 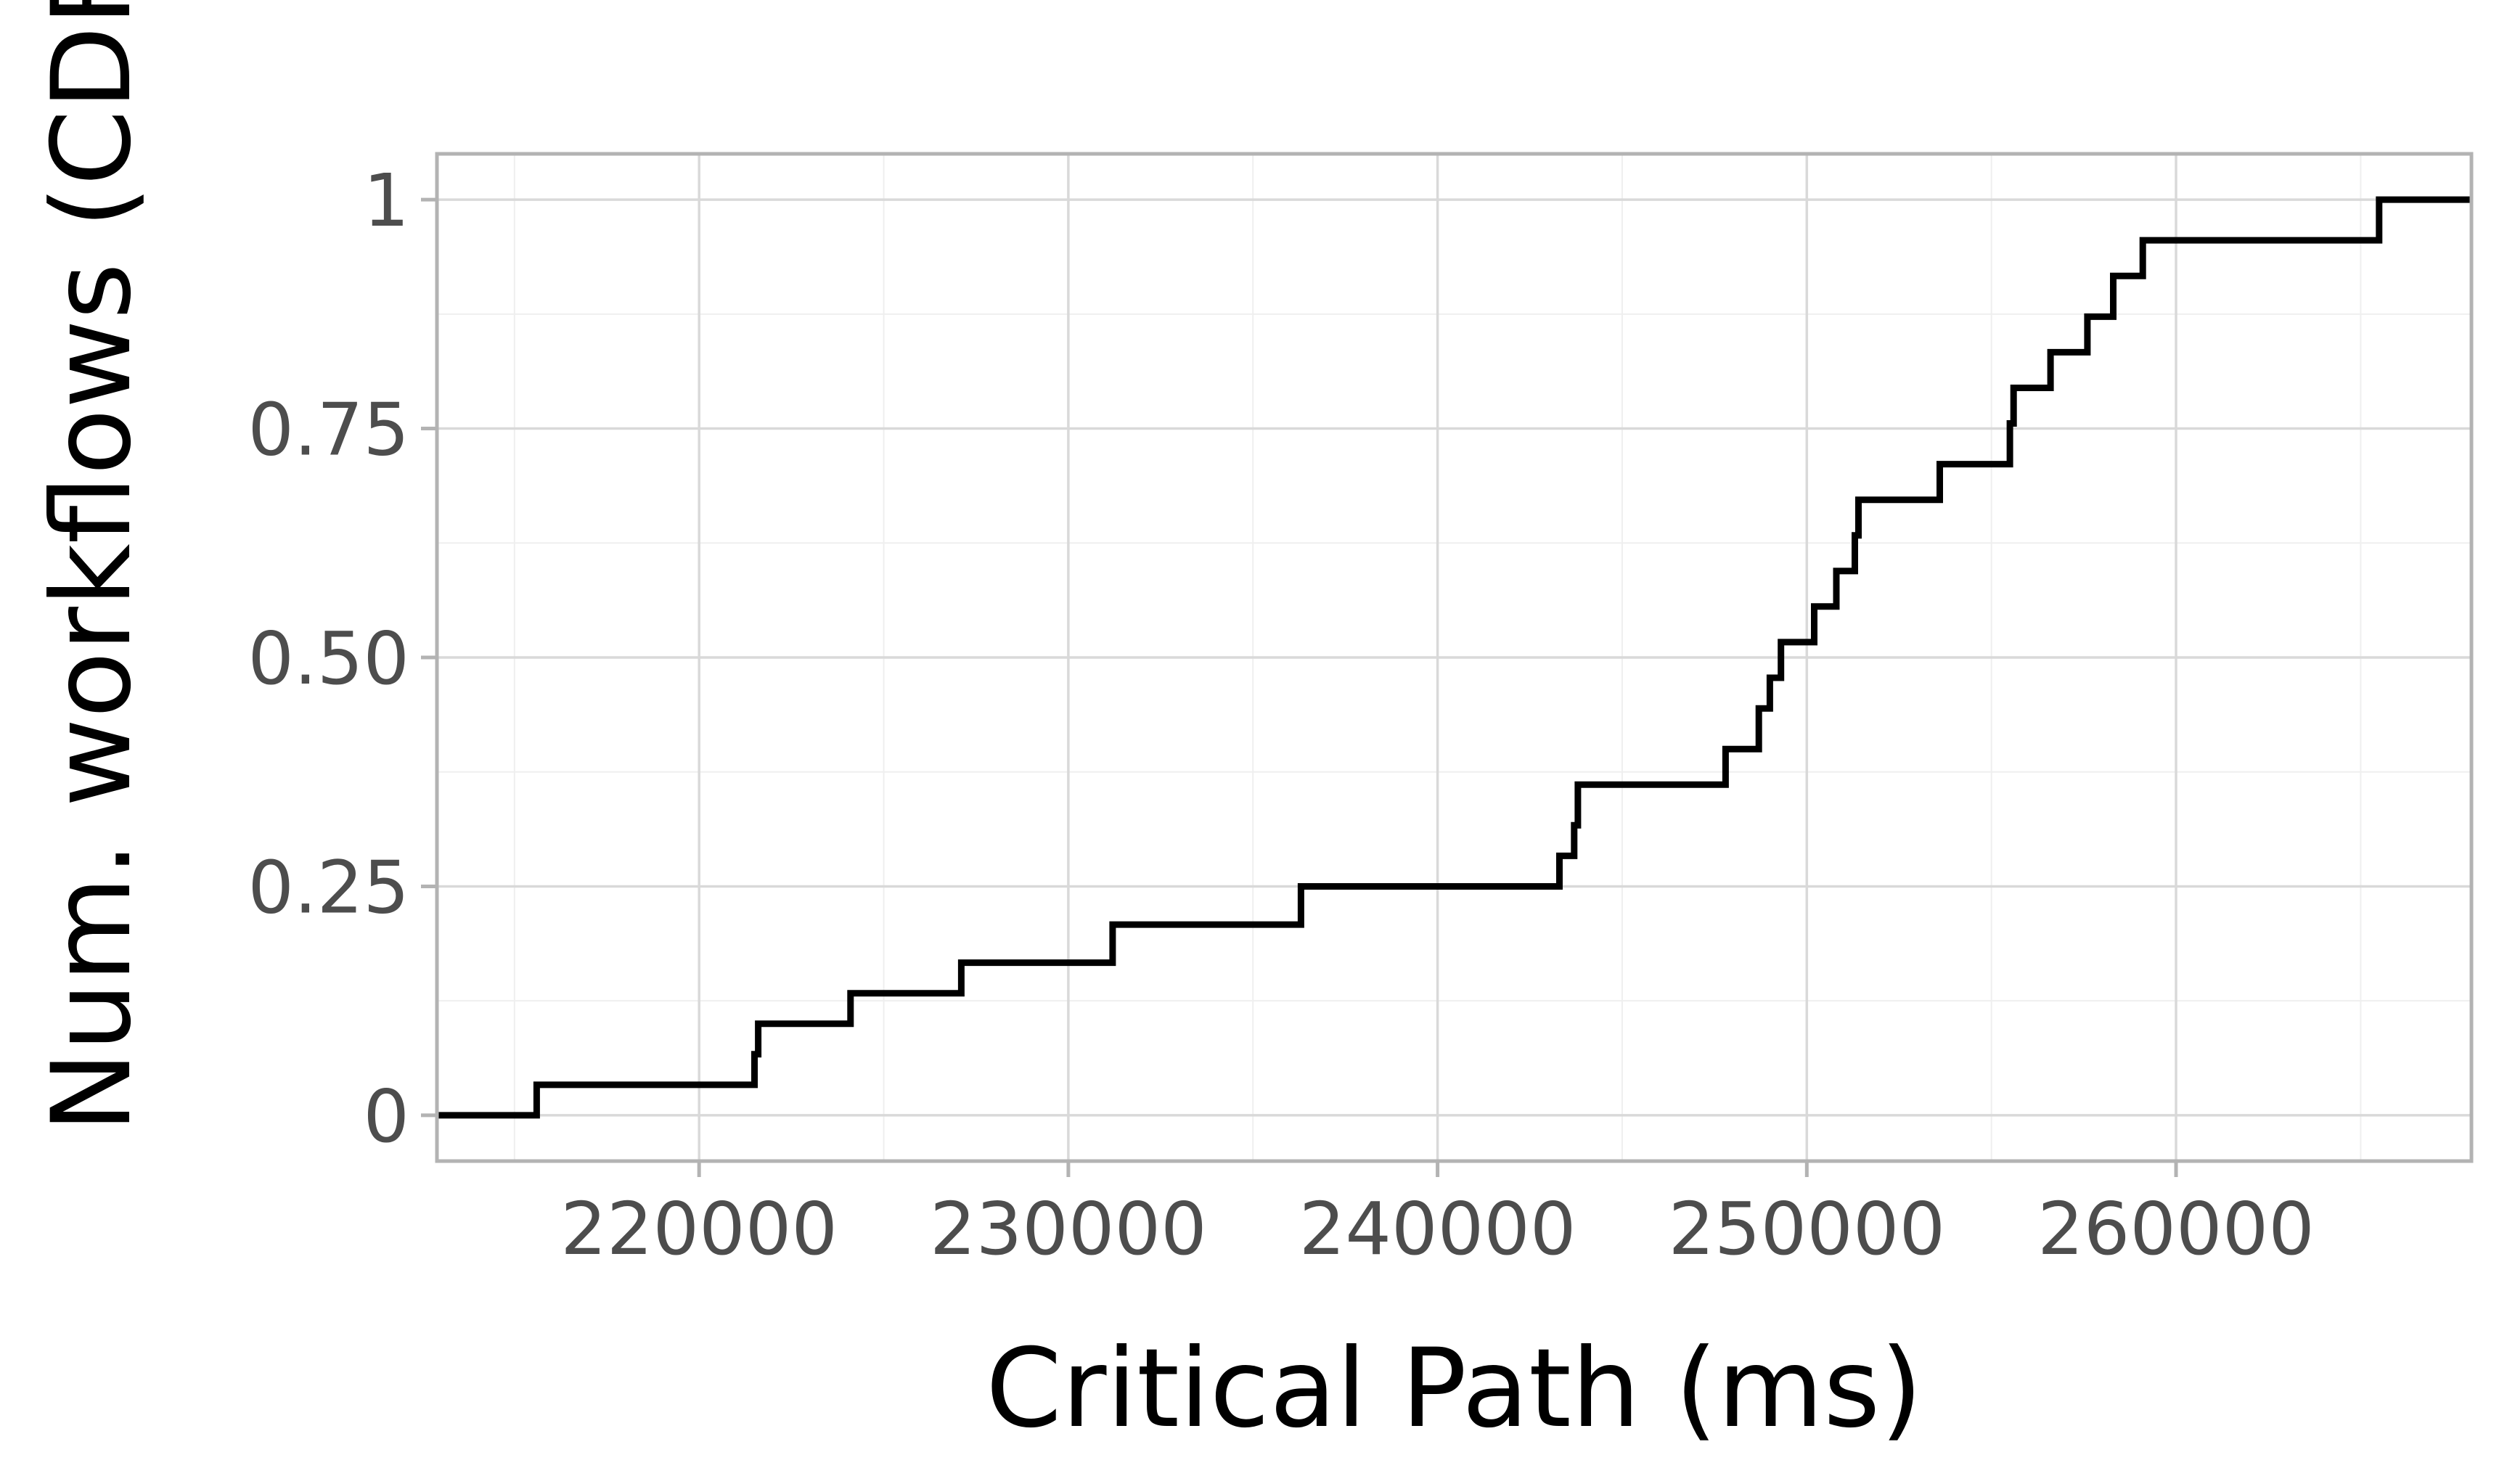 What do you see at coordinates (2176, 1228) in the screenshot?
I see `x-tick-label: 260000` at bounding box center [2176, 1228].